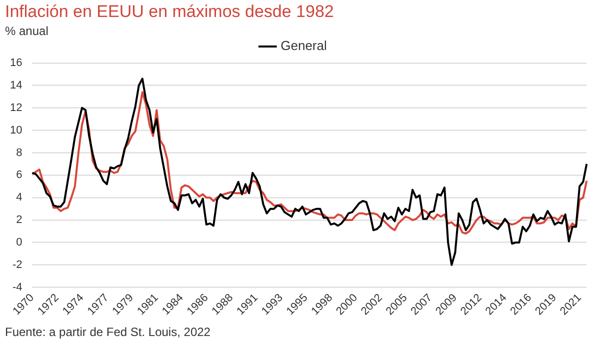 This screenshot has height=347, width=600. I want to click on y-tick-label: 0, so click(19, 242).